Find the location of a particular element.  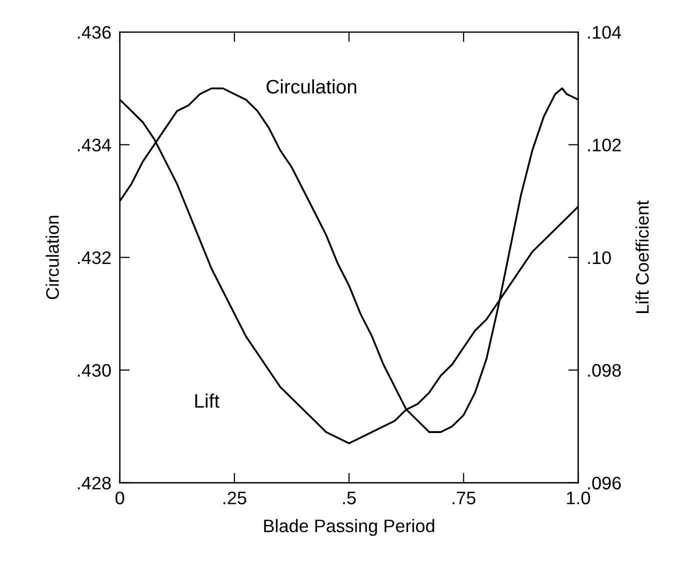

x-axis-title: Blade Passing Period is located at coordinates (349, 527).